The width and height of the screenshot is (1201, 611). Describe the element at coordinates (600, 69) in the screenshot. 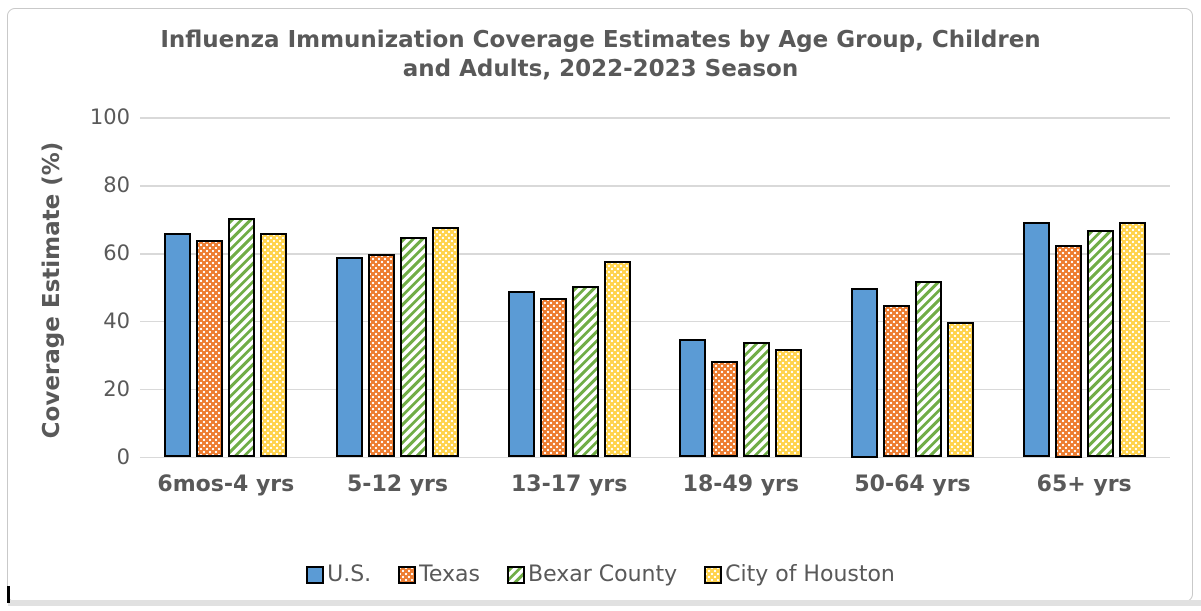

I see `chart-title-line2: and Adults, 2022-2023 Season` at that location.